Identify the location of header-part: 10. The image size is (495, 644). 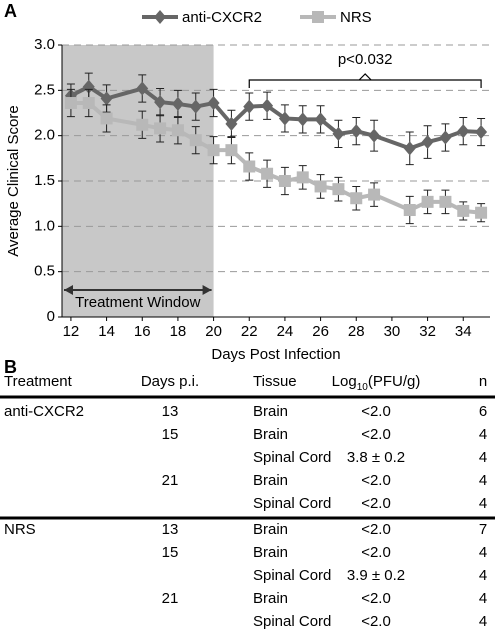
(363, 387).